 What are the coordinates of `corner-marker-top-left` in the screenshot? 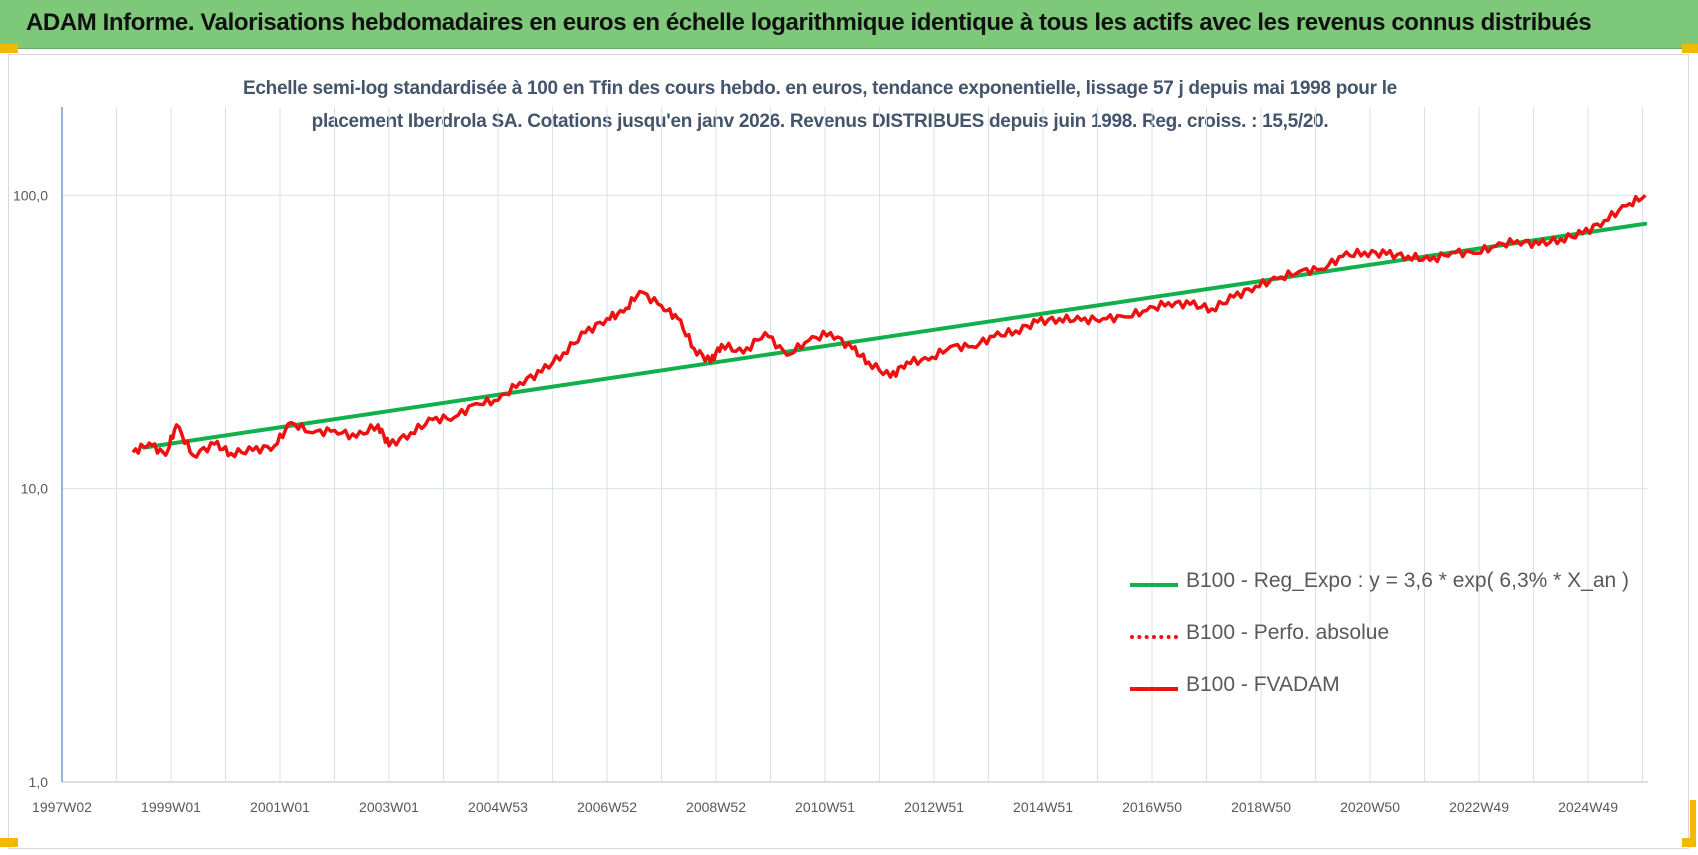 It's located at (9, 48).